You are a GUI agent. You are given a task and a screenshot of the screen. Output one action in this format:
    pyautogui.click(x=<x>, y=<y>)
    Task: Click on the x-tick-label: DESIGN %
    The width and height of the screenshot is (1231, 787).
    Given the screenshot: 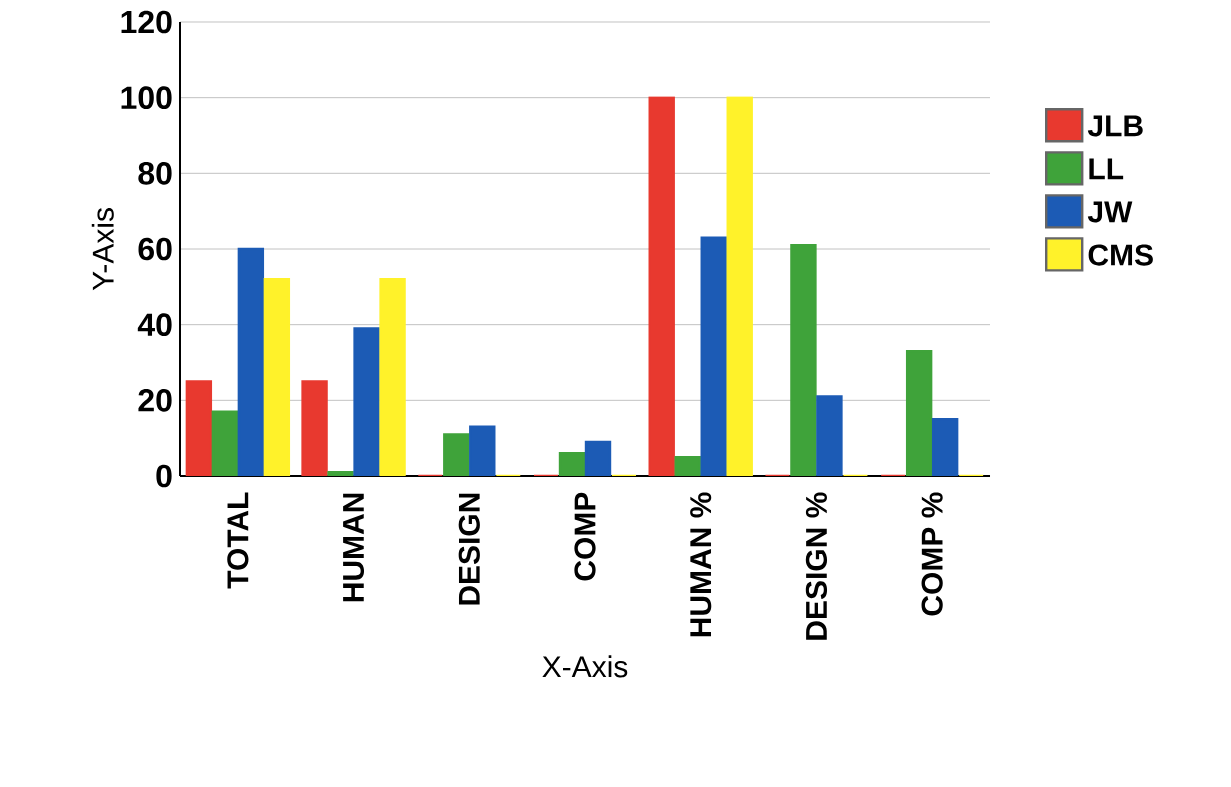 What is the action you would take?
    pyautogui.click(x=816, y=566)
    